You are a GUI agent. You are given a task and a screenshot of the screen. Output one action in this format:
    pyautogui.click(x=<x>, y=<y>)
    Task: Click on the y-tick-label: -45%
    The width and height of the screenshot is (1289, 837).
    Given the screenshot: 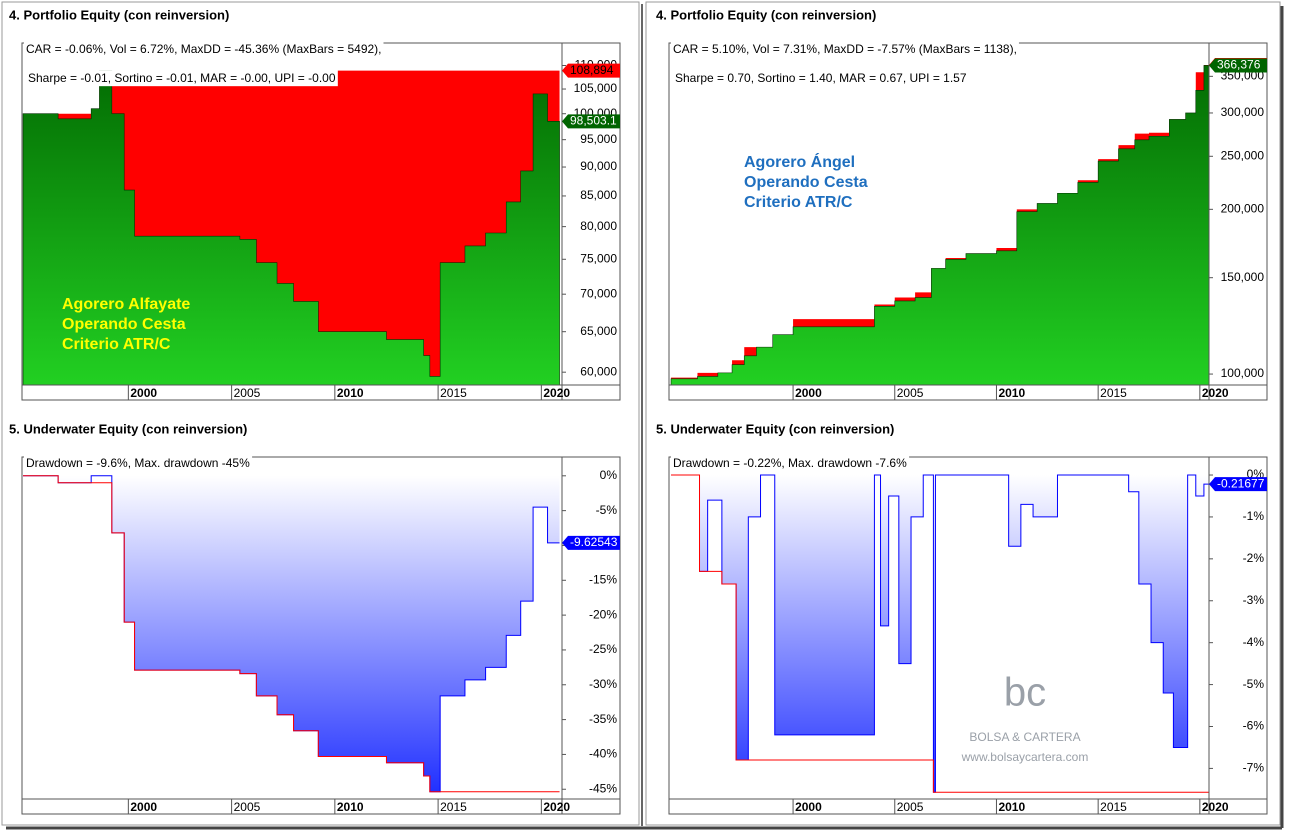 What is the action you would take?
    pyautogui.click(x=603, y=788)
    